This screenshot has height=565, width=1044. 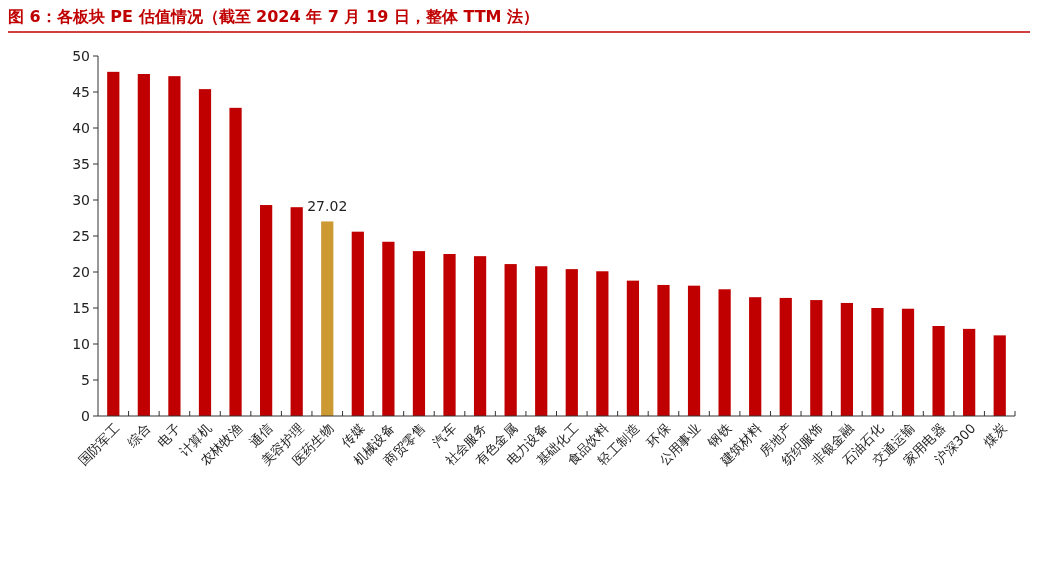 What do you see at coordinates (81, 55) in the screenshot?
I see `y-tick-label: 50` at bounding box center [81, 55].